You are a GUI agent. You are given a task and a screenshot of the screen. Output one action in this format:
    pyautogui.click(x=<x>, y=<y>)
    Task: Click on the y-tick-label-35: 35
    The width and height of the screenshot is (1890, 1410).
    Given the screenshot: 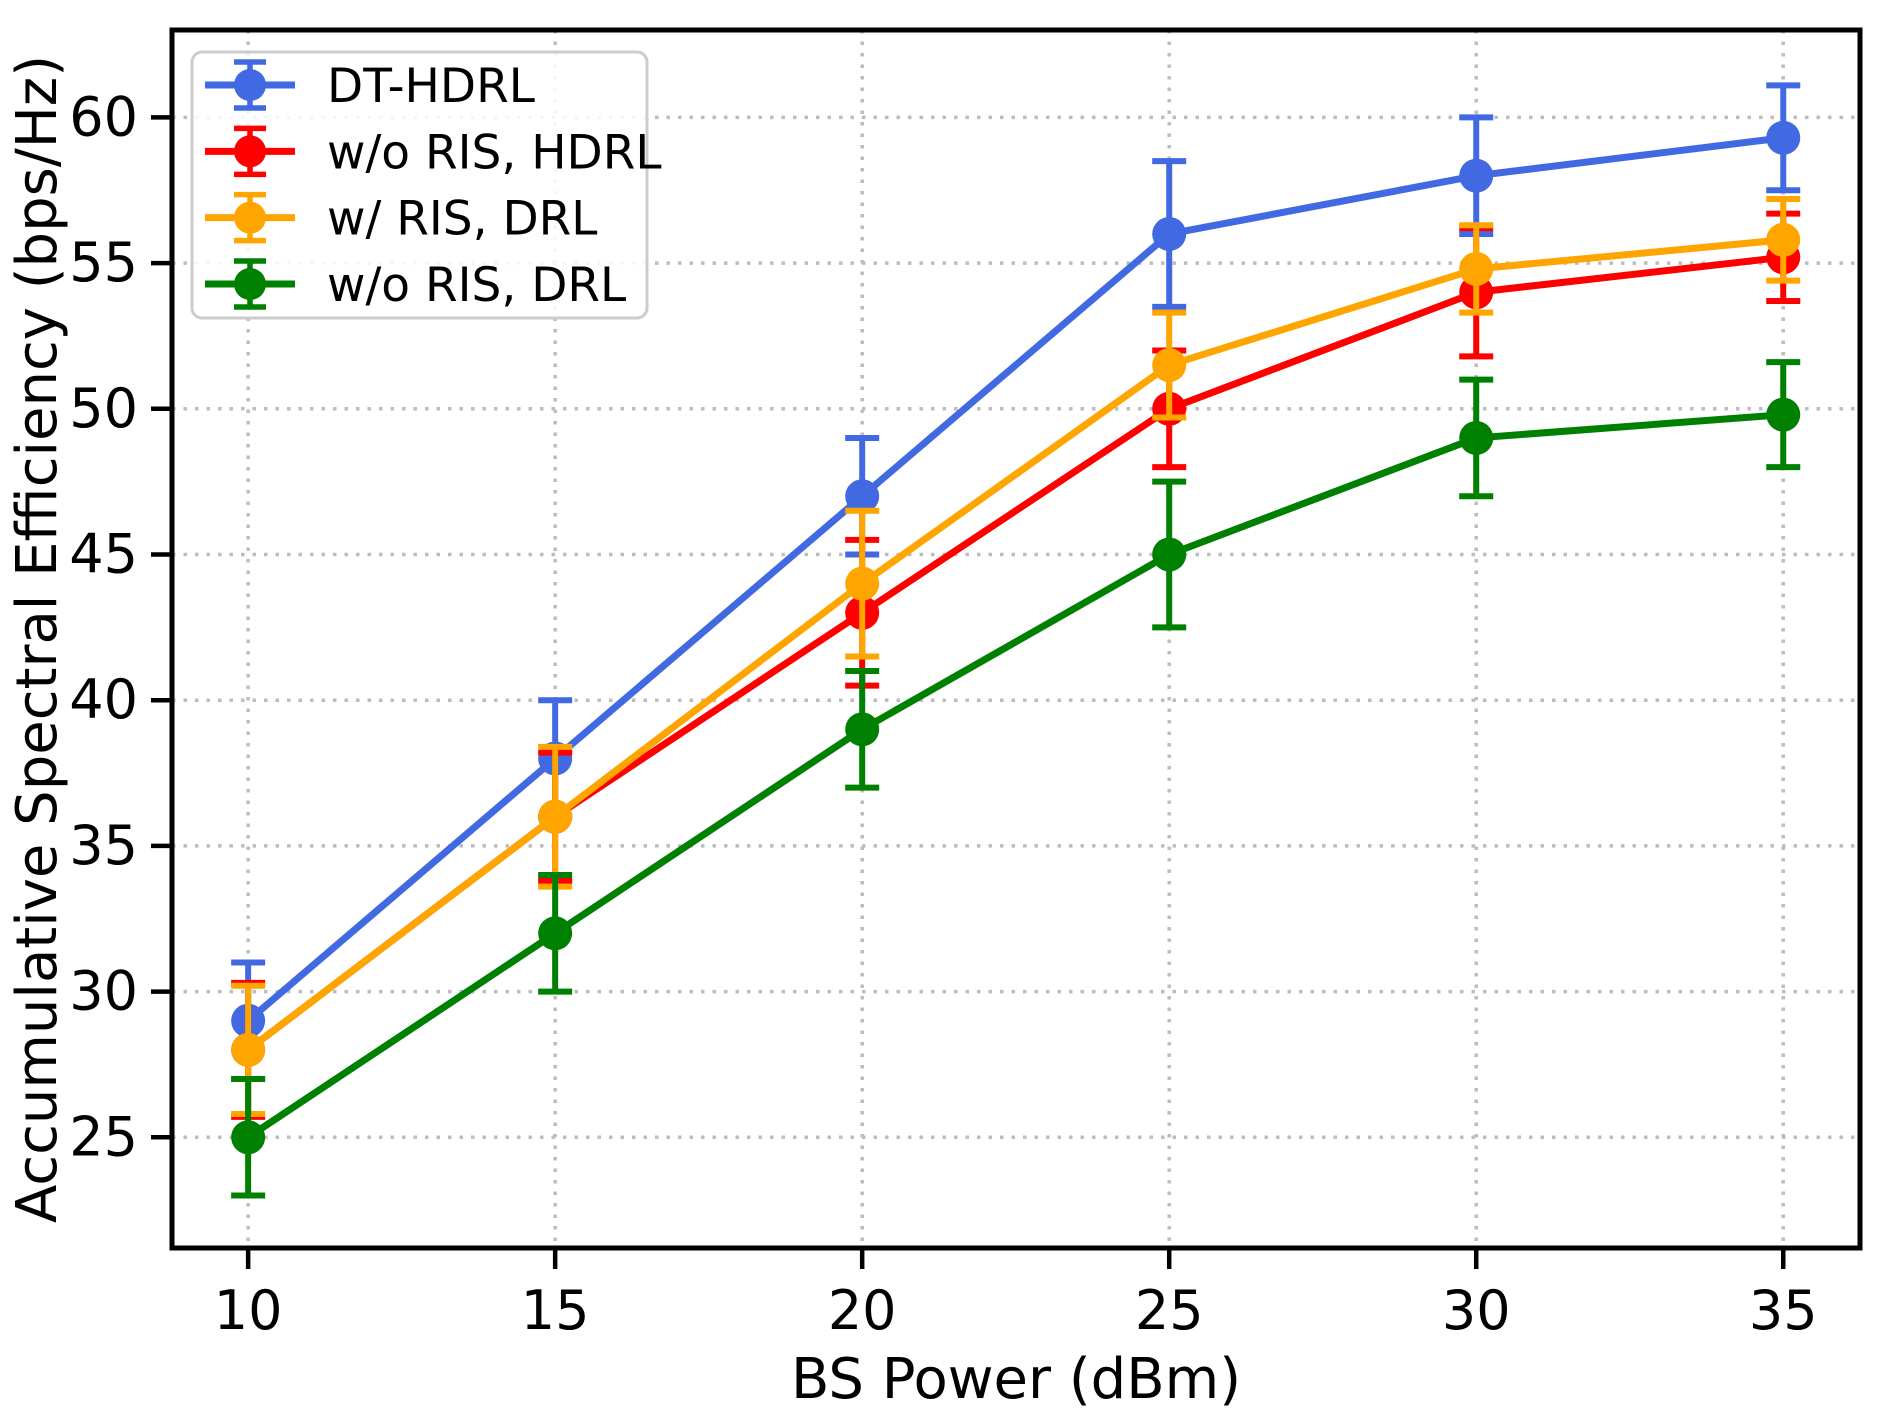 What is the action you would take?
    pyautogui.click(x=103, y=845)
    